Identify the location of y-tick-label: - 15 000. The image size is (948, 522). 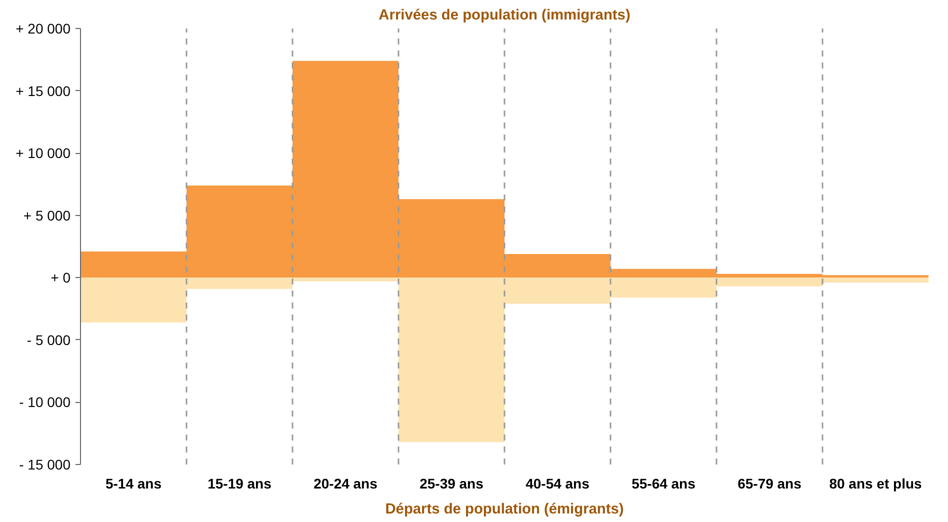
(45, 464).